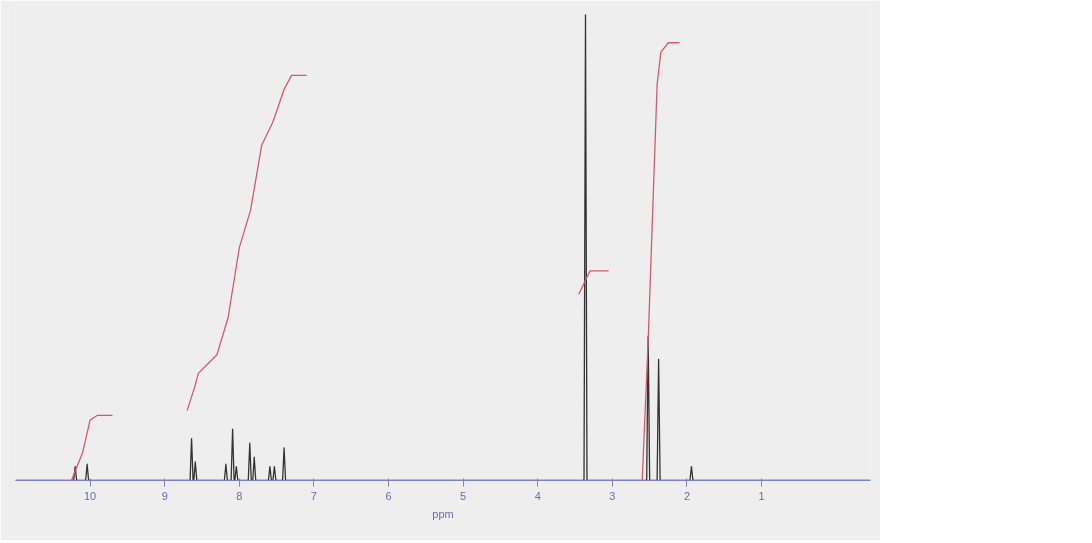  What do you see at coordinates (537, 495) in the screenshot?
I see `x-tick-label: 4` at bounding box center [537, 495].